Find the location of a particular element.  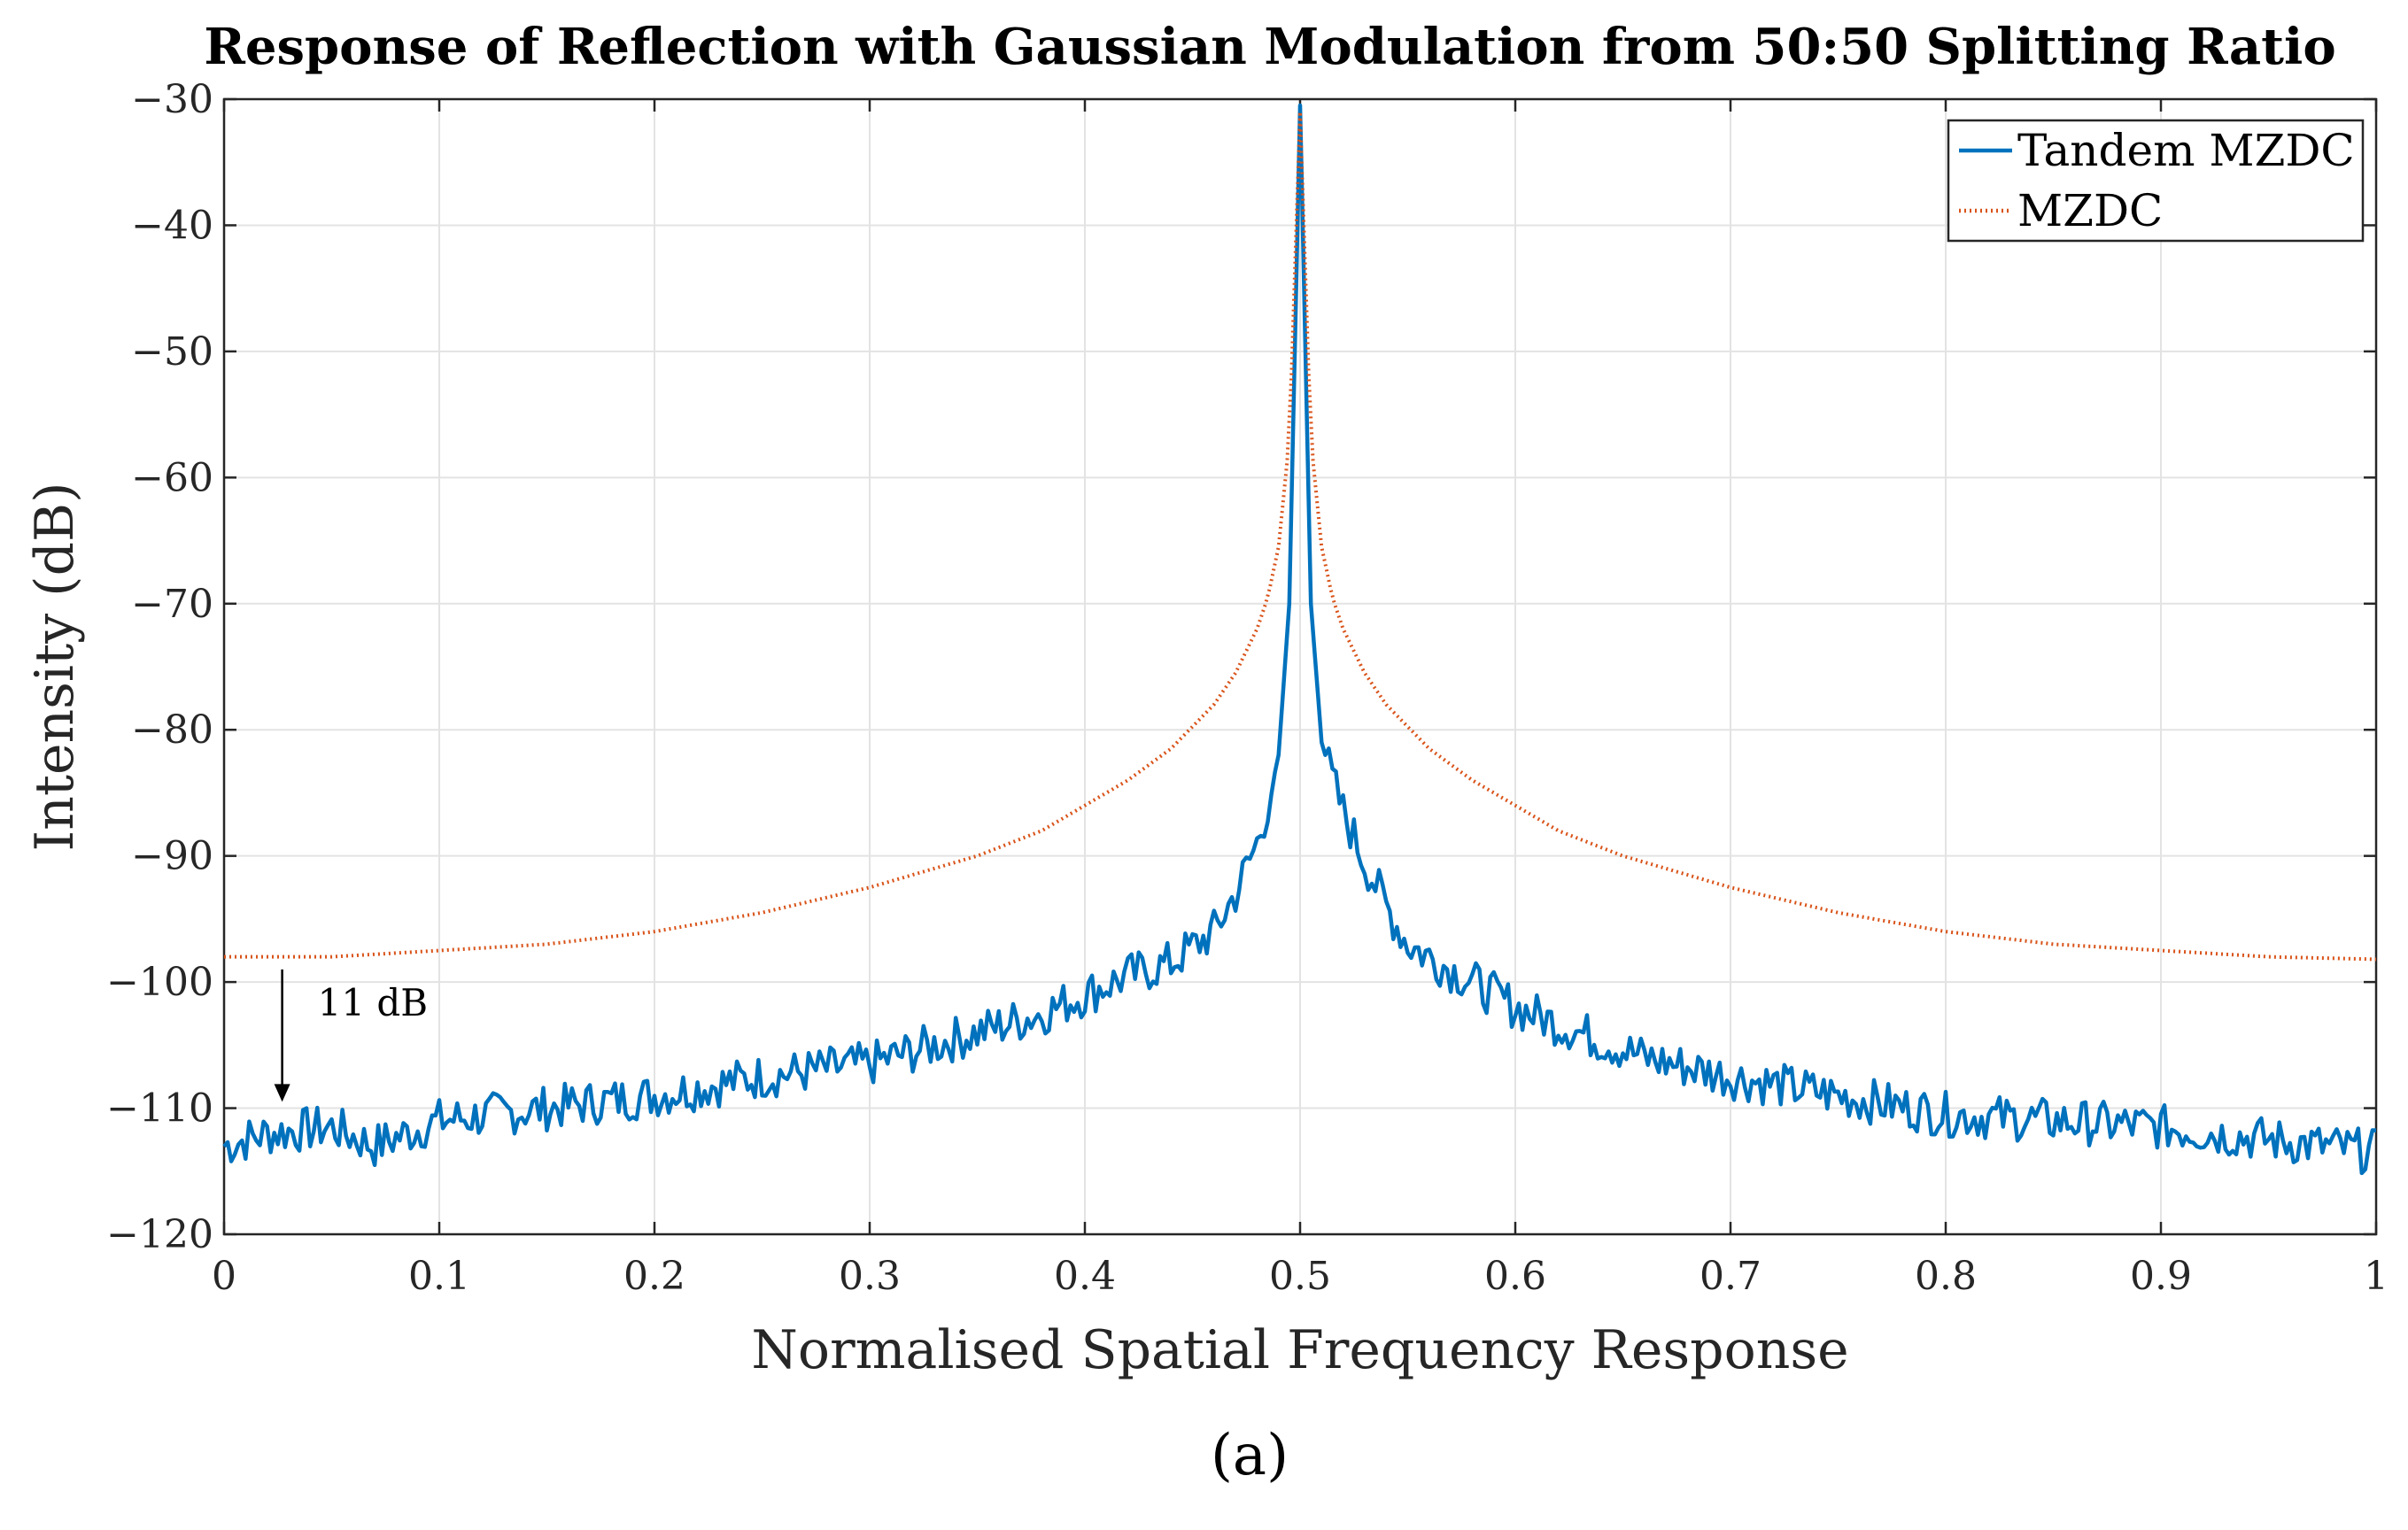

x-tick-label: 1 is located at coordinates (2376, 1276).